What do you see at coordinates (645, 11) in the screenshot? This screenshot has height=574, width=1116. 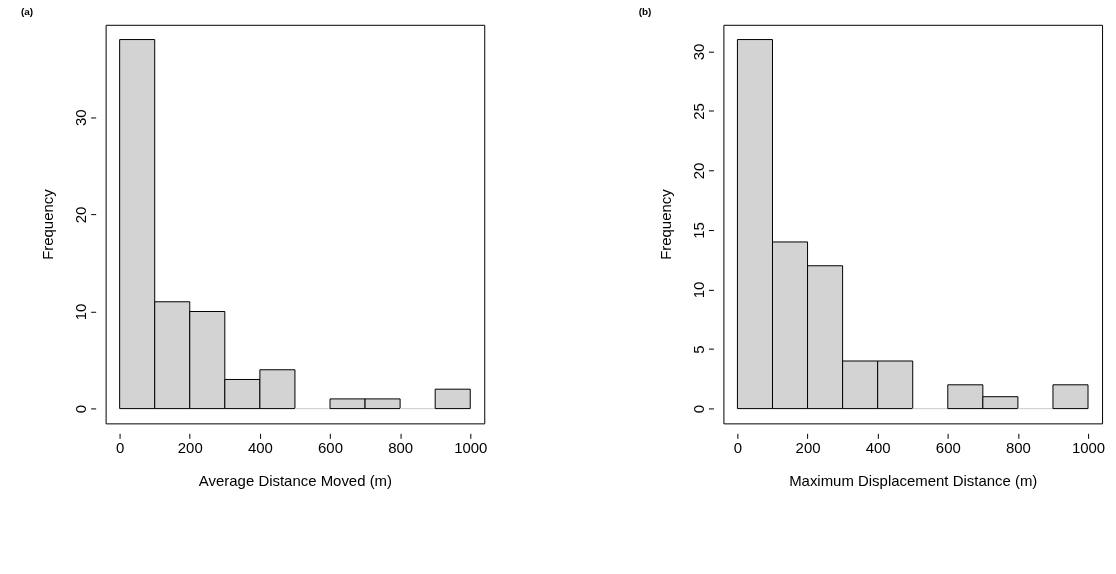 I see `chart-title: (b)` at bounding box center [645, 11].